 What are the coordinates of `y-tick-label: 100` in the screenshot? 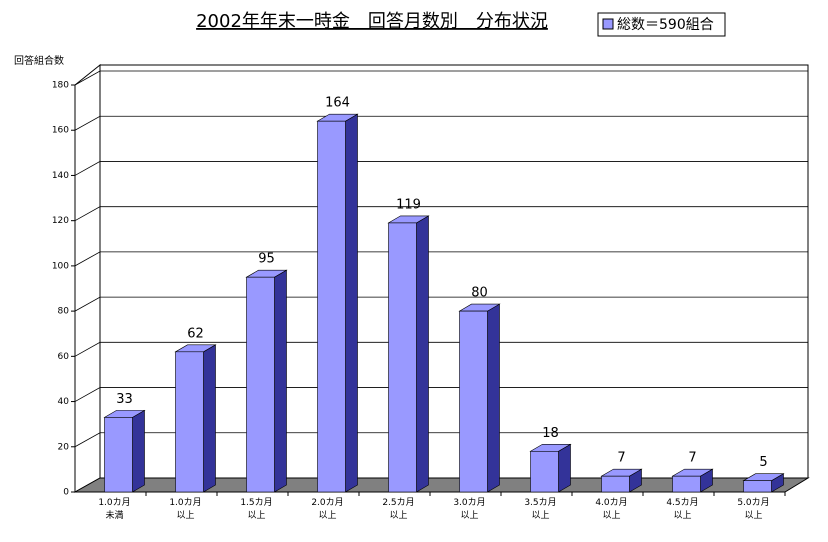 It's located at (60, 266).